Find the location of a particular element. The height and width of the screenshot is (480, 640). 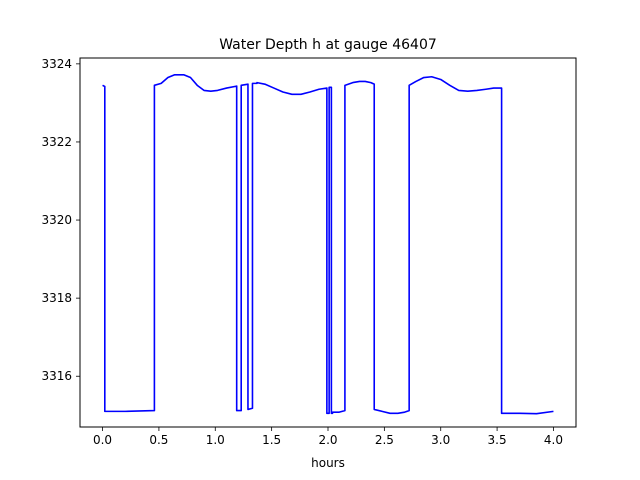

y-axis: 3316 3318 3320 3322 3324 is located at coordinates (60, 220).